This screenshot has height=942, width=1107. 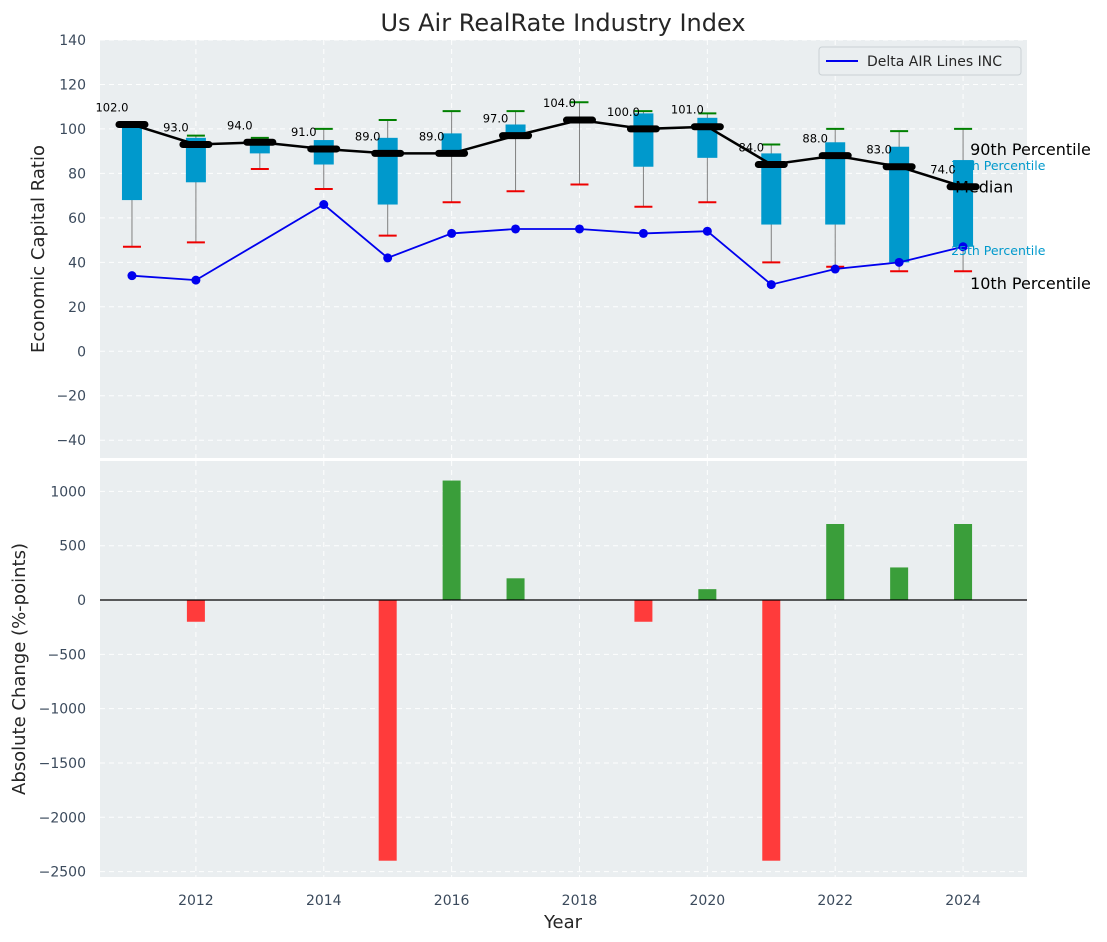 I want to click on median-value-label: 94.0, so click(x=240, y=125).